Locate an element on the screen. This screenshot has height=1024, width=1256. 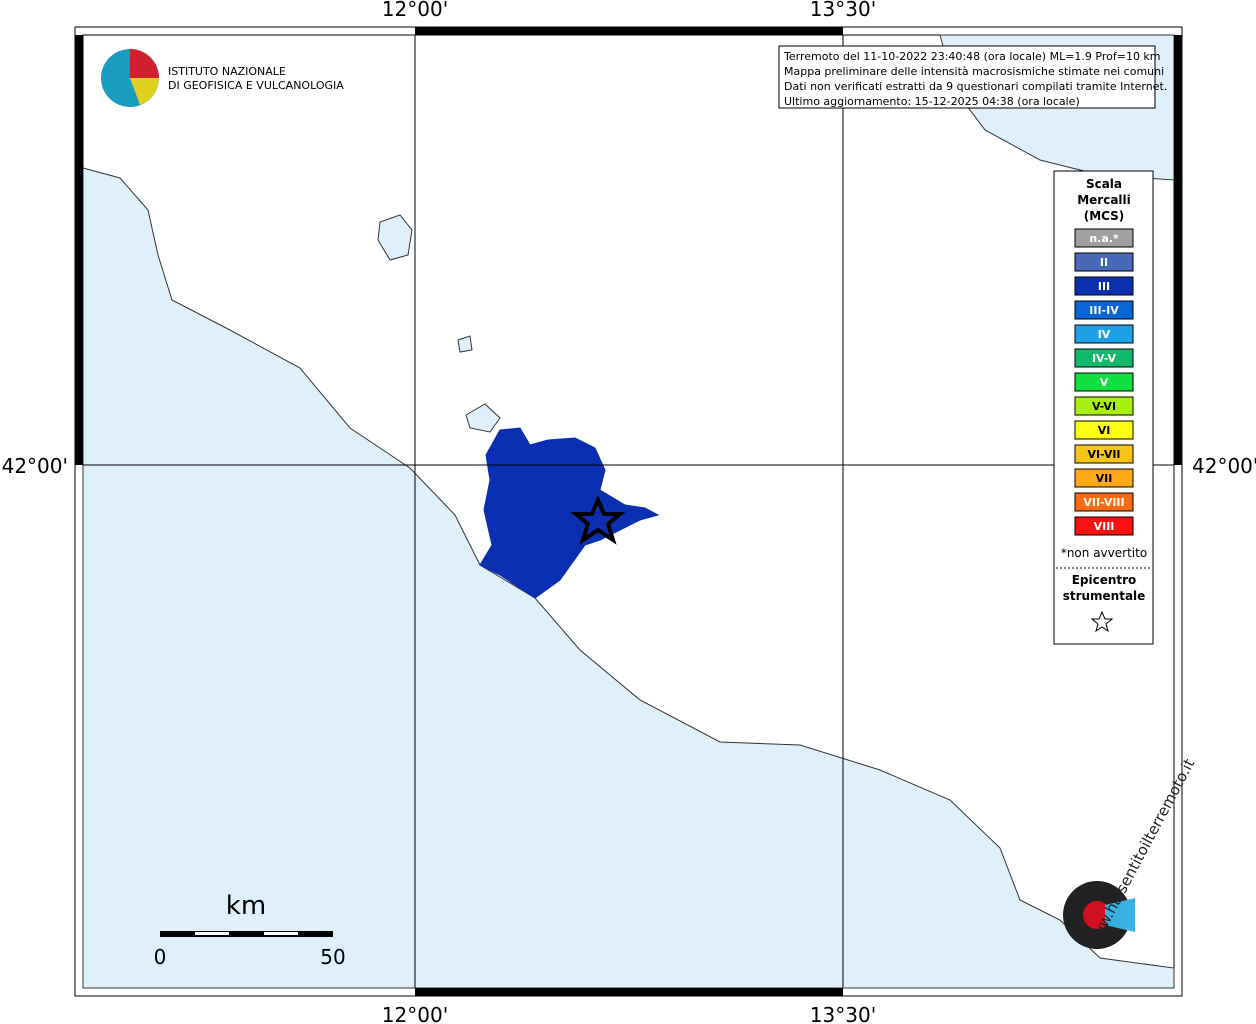
legend-title: Mercalli is located at coordinates (1104, 200).